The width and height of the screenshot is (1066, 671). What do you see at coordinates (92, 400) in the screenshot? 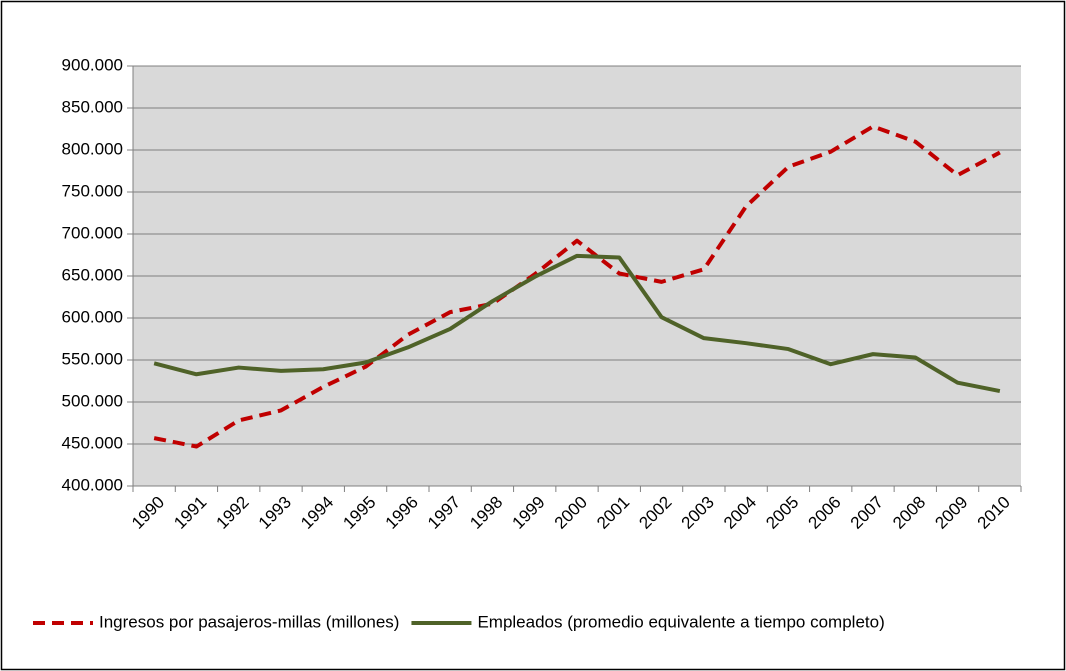
I see `y-tick-label: 500.000` at bounding box center [92, 400].